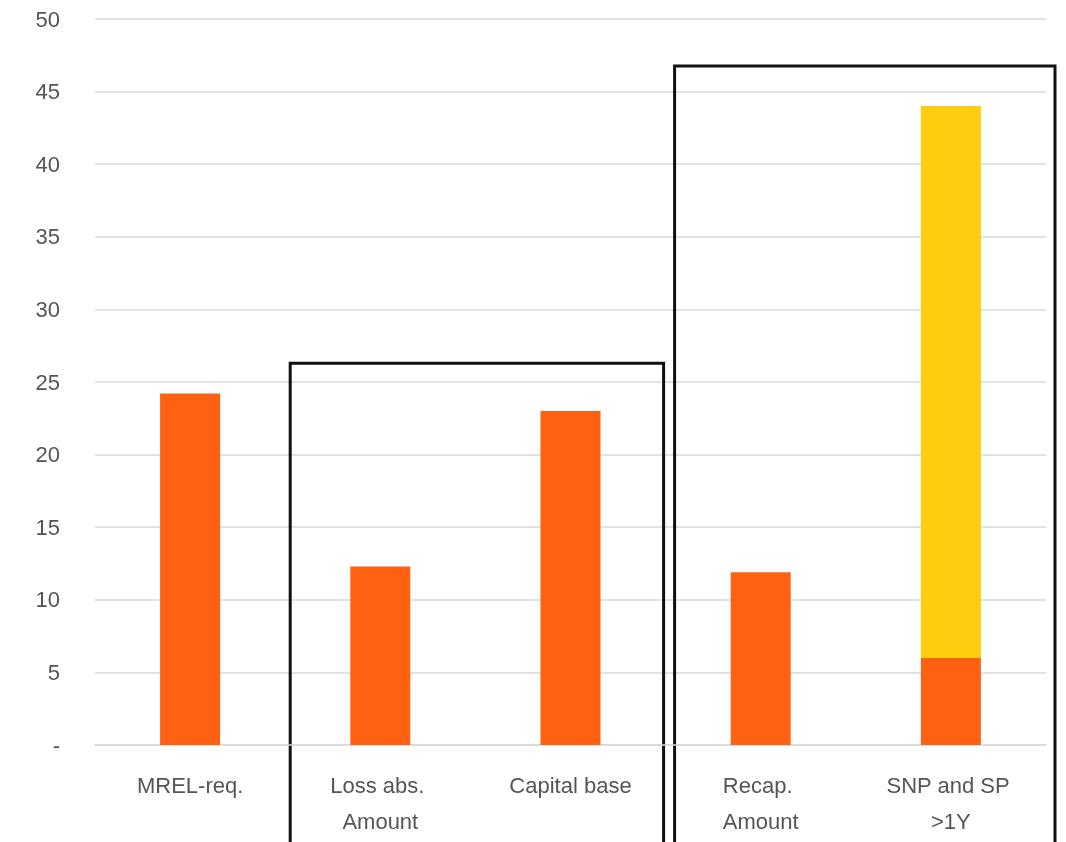 The height and width of the screenshot is (842, 1066). I want to click on y-tick-label: 5, so click(53, 672).